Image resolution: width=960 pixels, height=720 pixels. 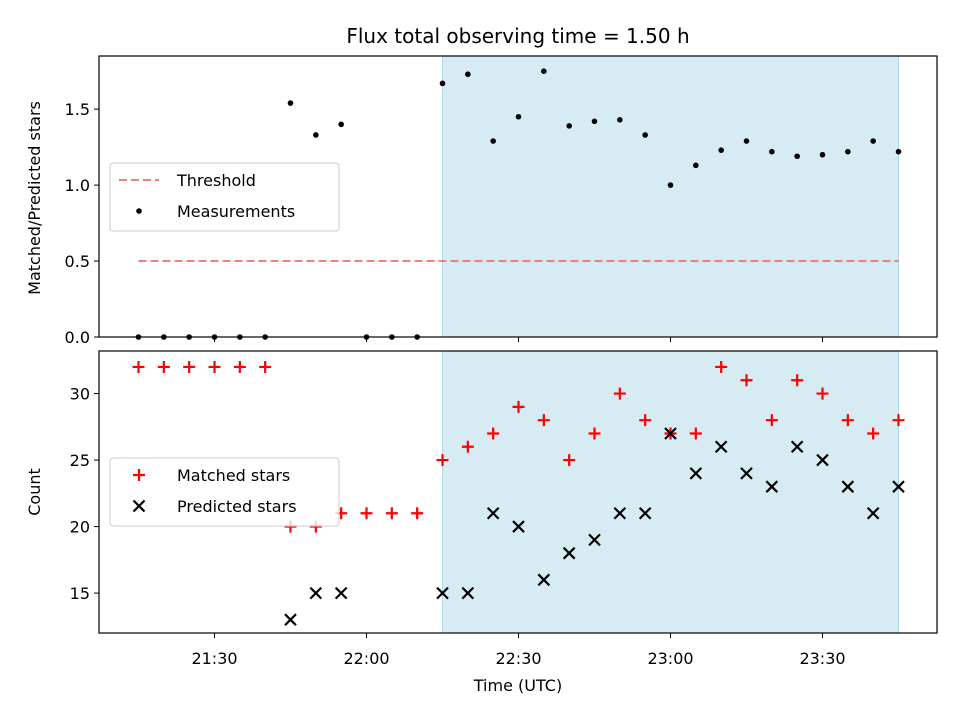 What do you see at coordinates (518, 658) in the screenshot?
I see `x-tick-label: 22:30` at bounding box center [518, 658].